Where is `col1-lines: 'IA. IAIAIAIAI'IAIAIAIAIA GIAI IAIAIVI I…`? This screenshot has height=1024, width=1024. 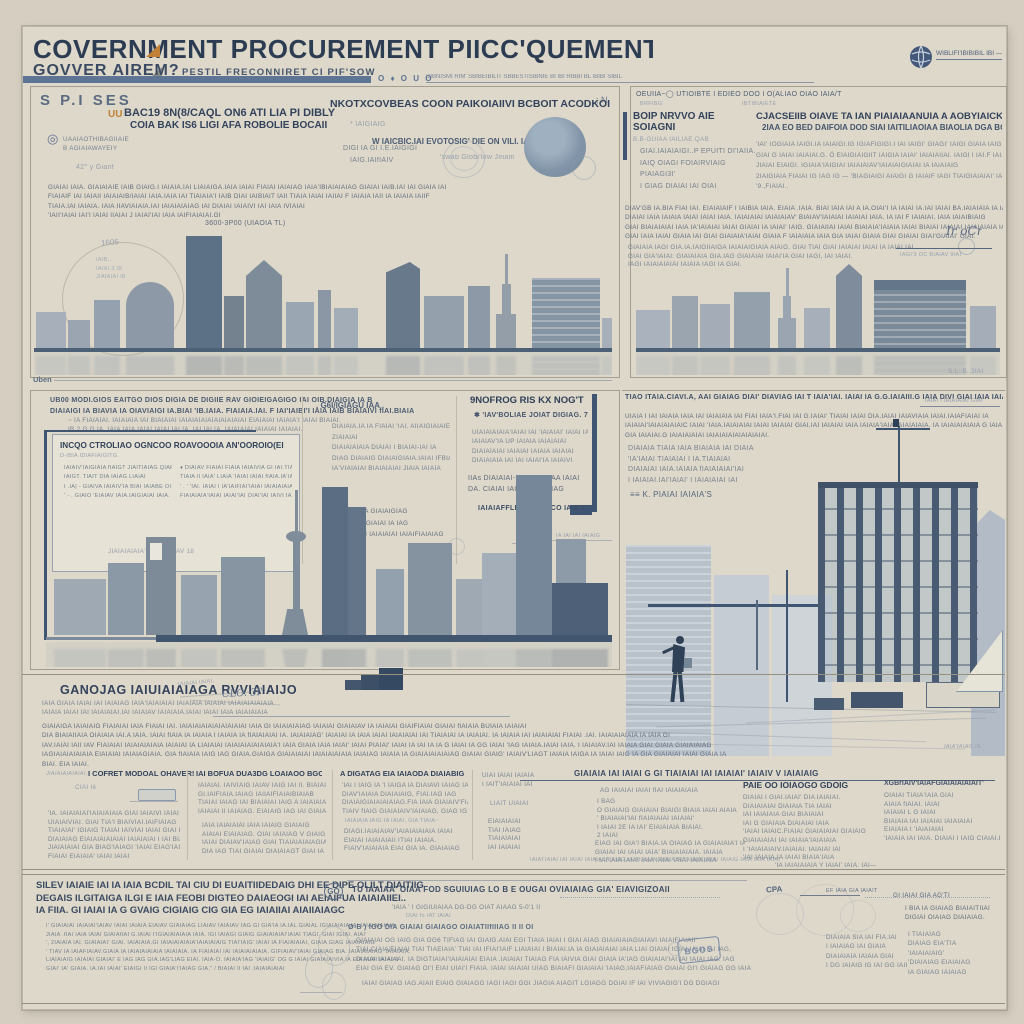
col1-lines: 'IA. IAIAIAIAI'IAIAIAIAIA GIAI IAIAIVI I… is located at coordinates (114, 835).